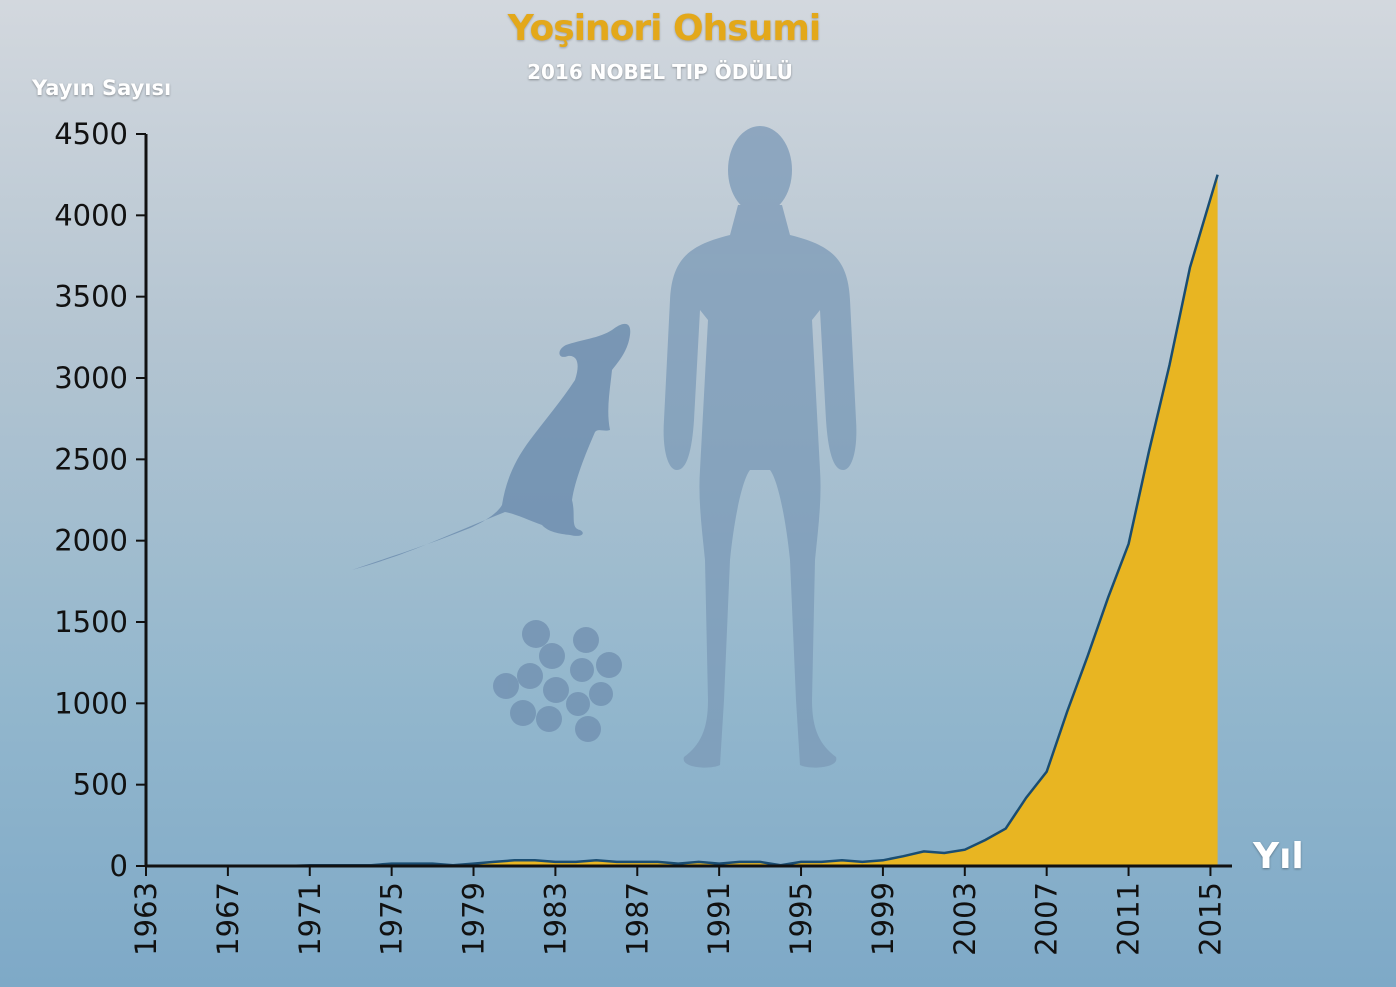 The image size is (1396, 987). What do you see at coordinates (100, 785) in the screenshot?
I see `y-tick-label: 500` at bounding box center [100, 785].